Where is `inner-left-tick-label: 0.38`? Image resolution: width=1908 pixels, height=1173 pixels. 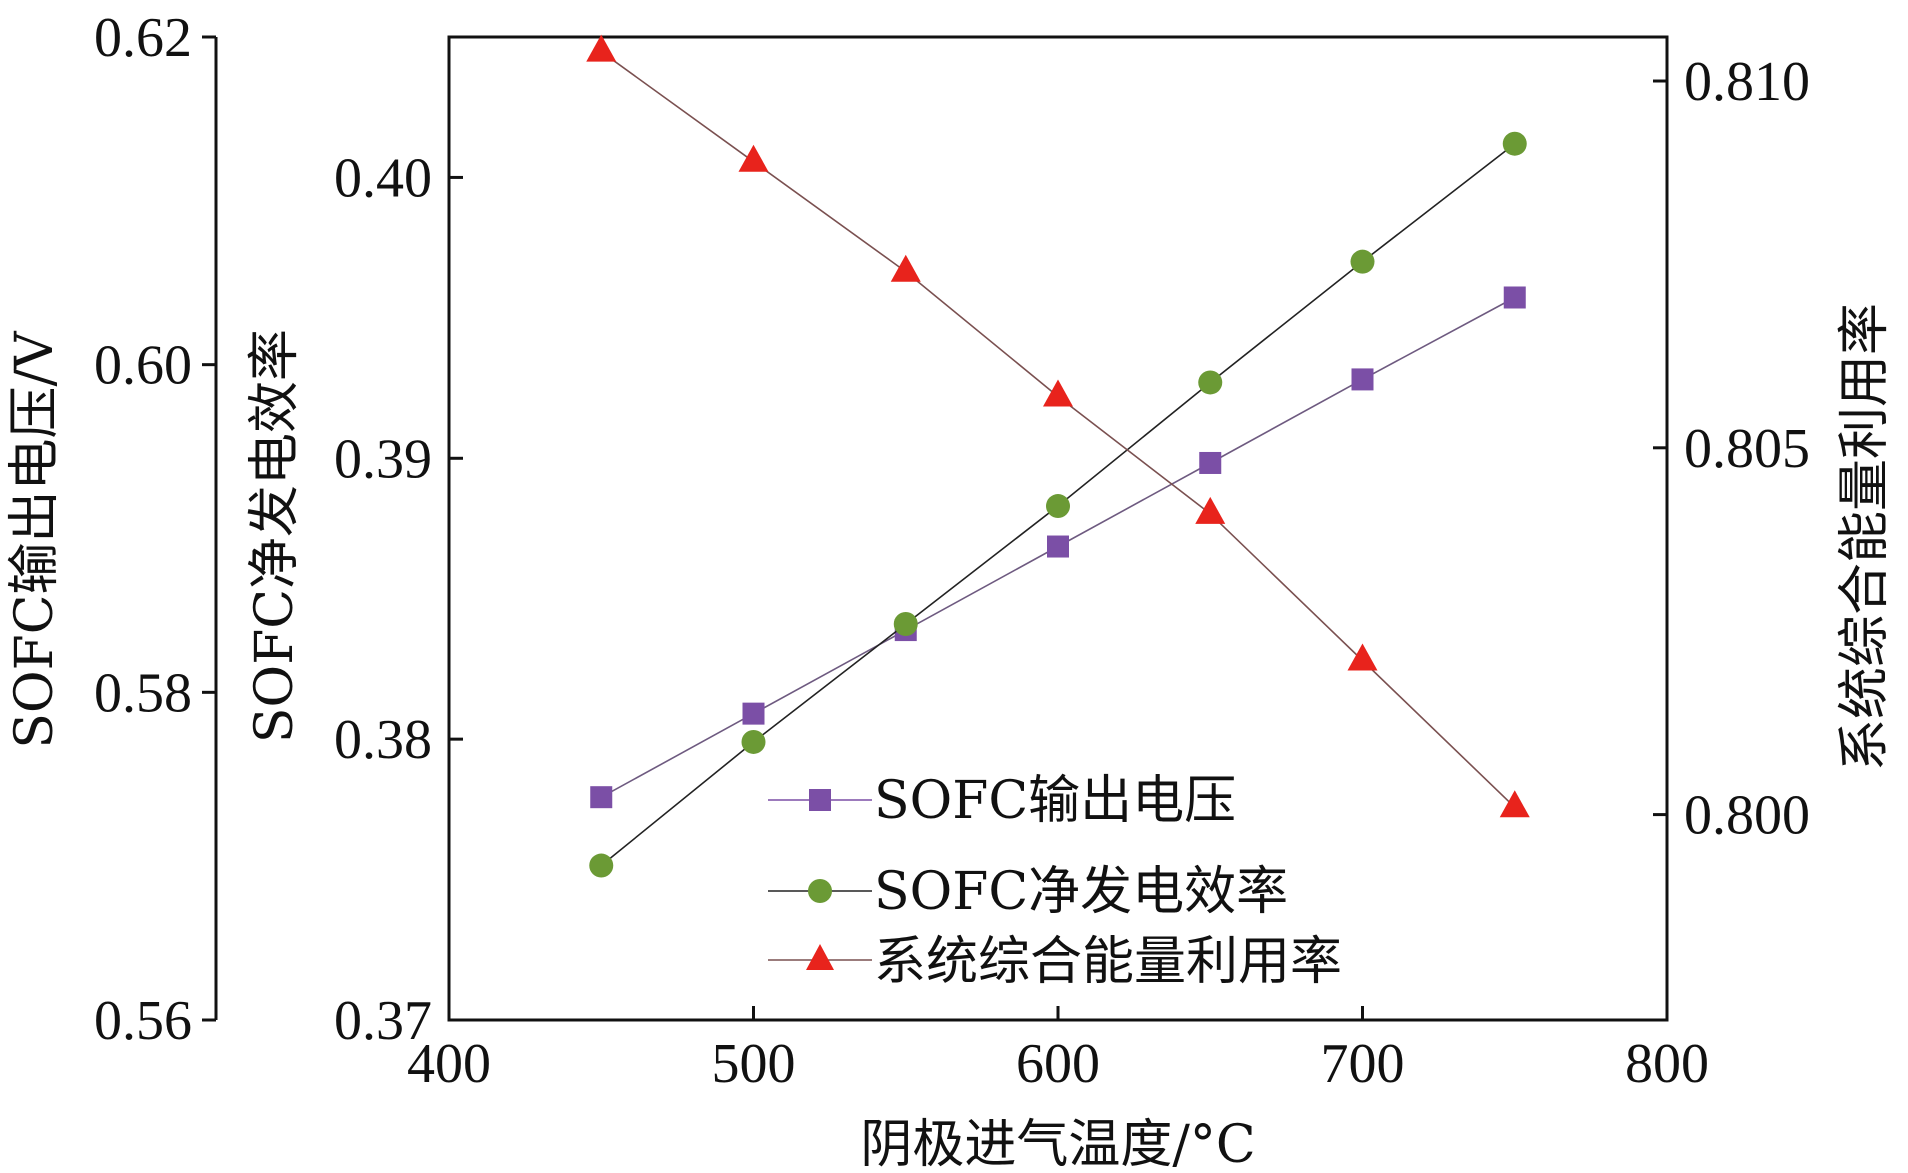
inner-left-tick-label: 0.38 is located at coordinates (383, 740).